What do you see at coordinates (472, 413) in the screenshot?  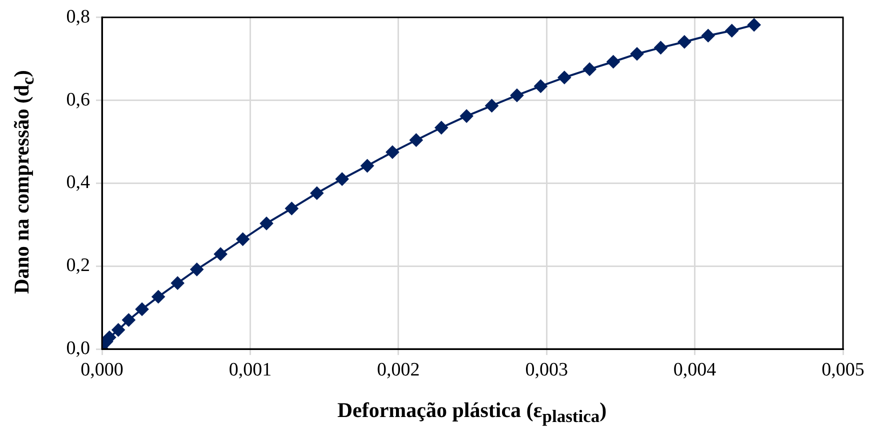 I see `x-axis-title: Deformação plástica (ε$_{plastica}$)` at bounding box center [472, 413].